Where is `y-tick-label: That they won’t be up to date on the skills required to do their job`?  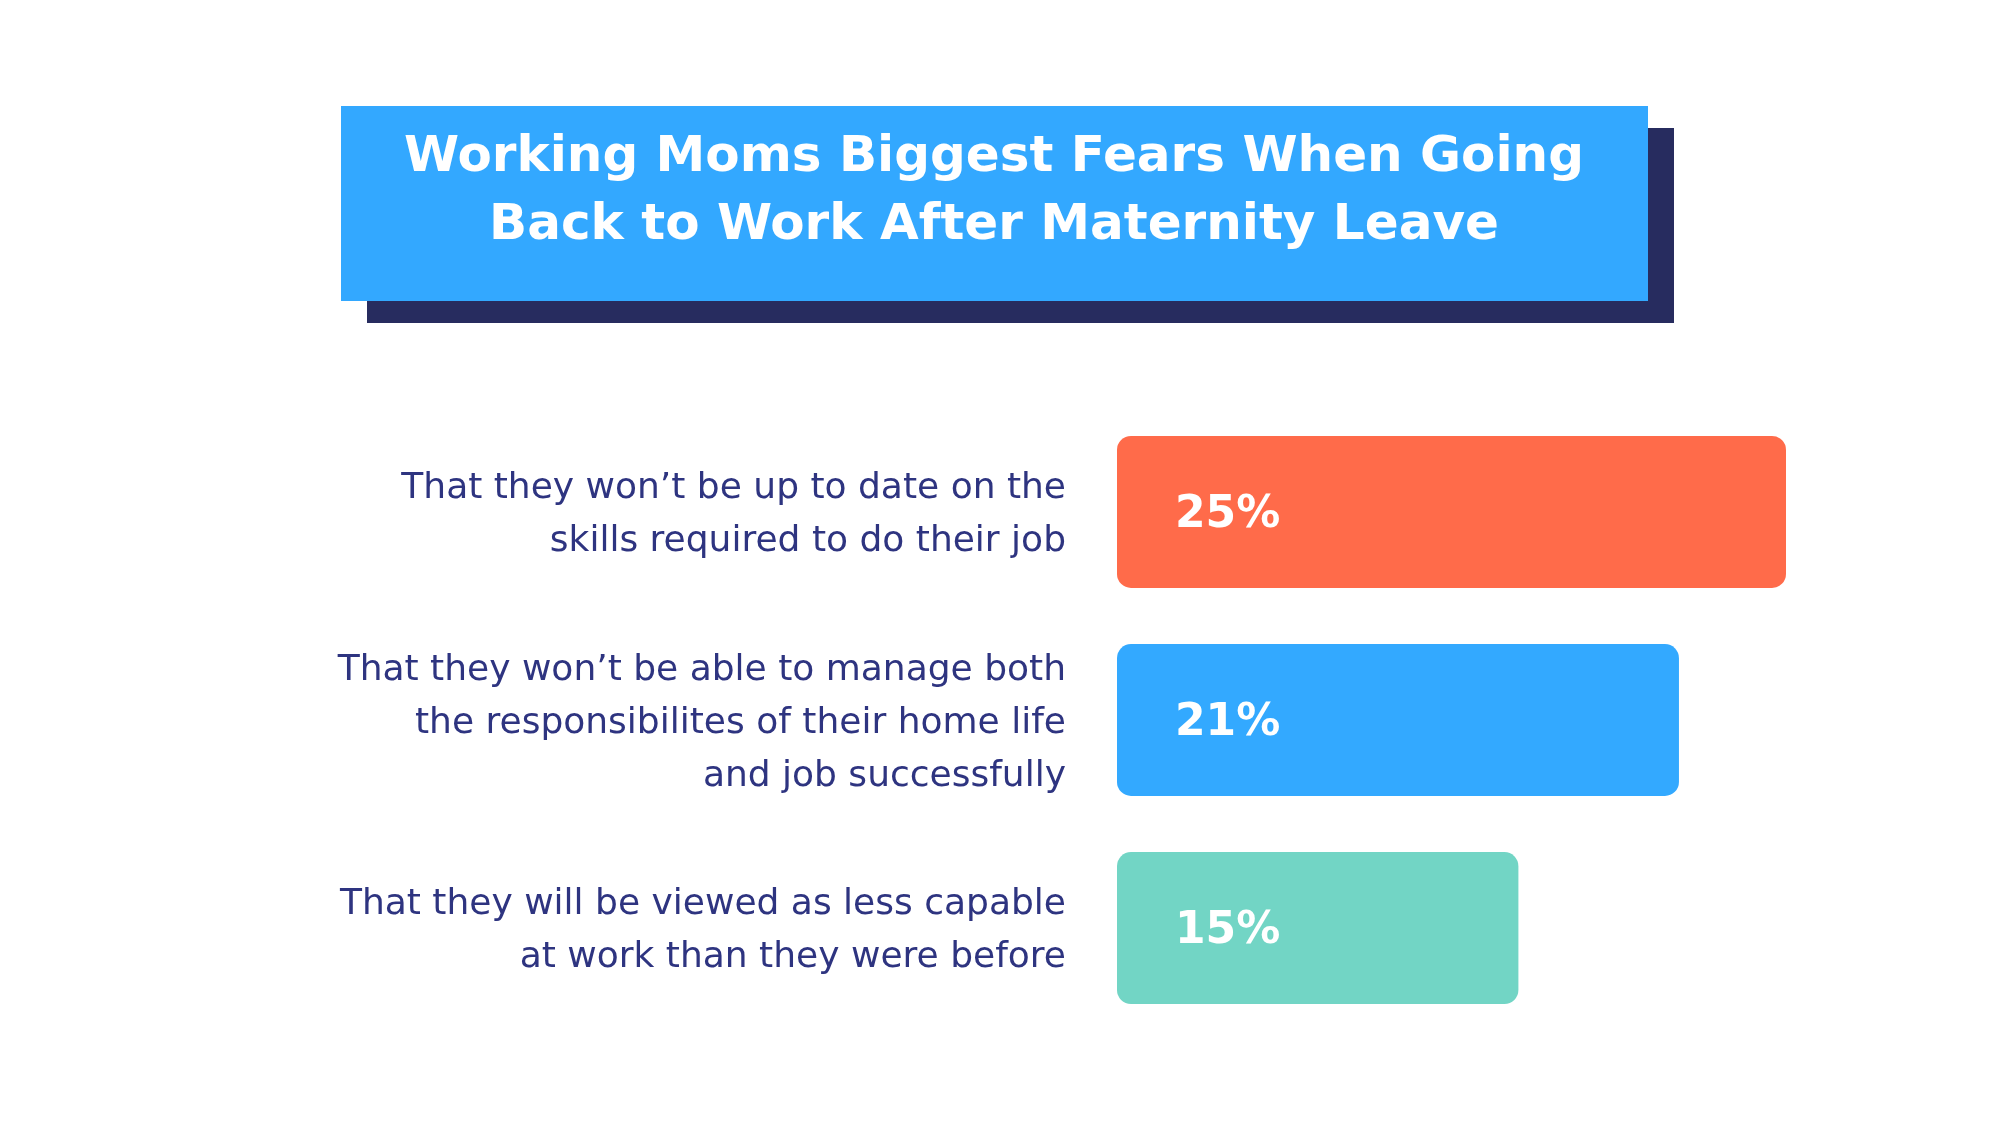
y-tick-label: That they won’t be up to date on the skills required to do their job is located at coordinates (733, 512).